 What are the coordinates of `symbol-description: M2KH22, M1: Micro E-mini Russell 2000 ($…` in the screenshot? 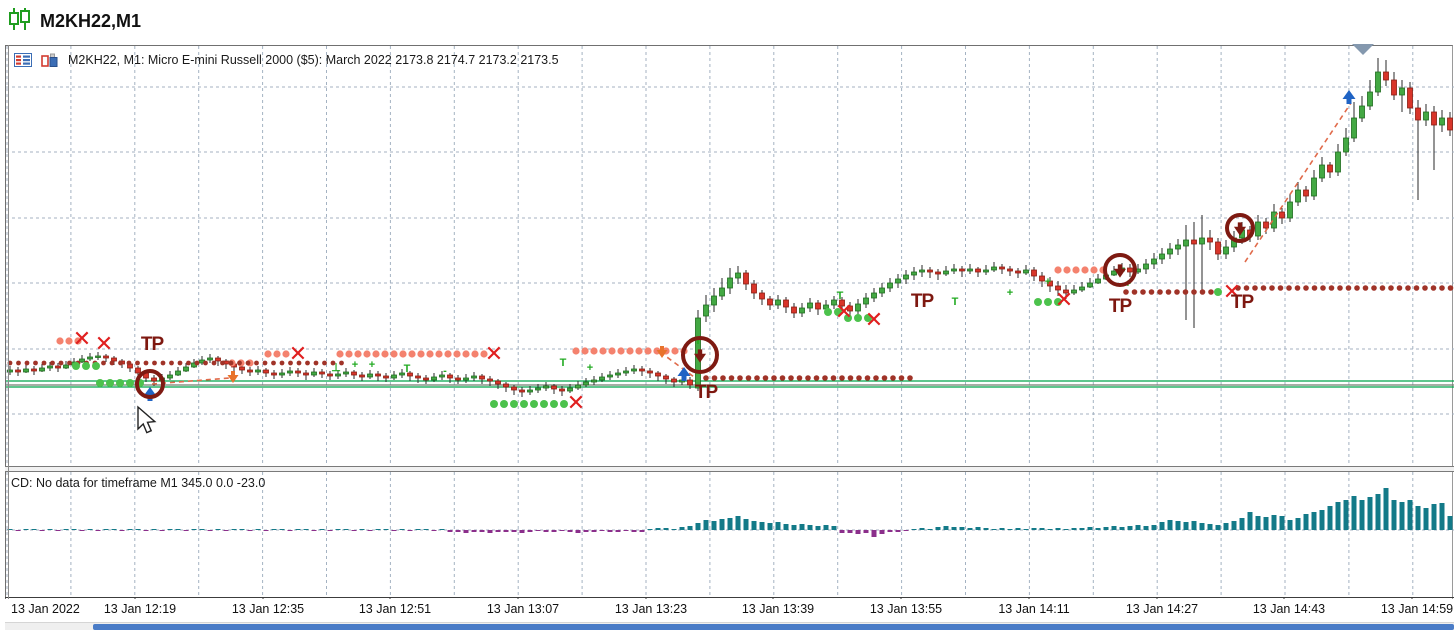 It's located at (313, 60).